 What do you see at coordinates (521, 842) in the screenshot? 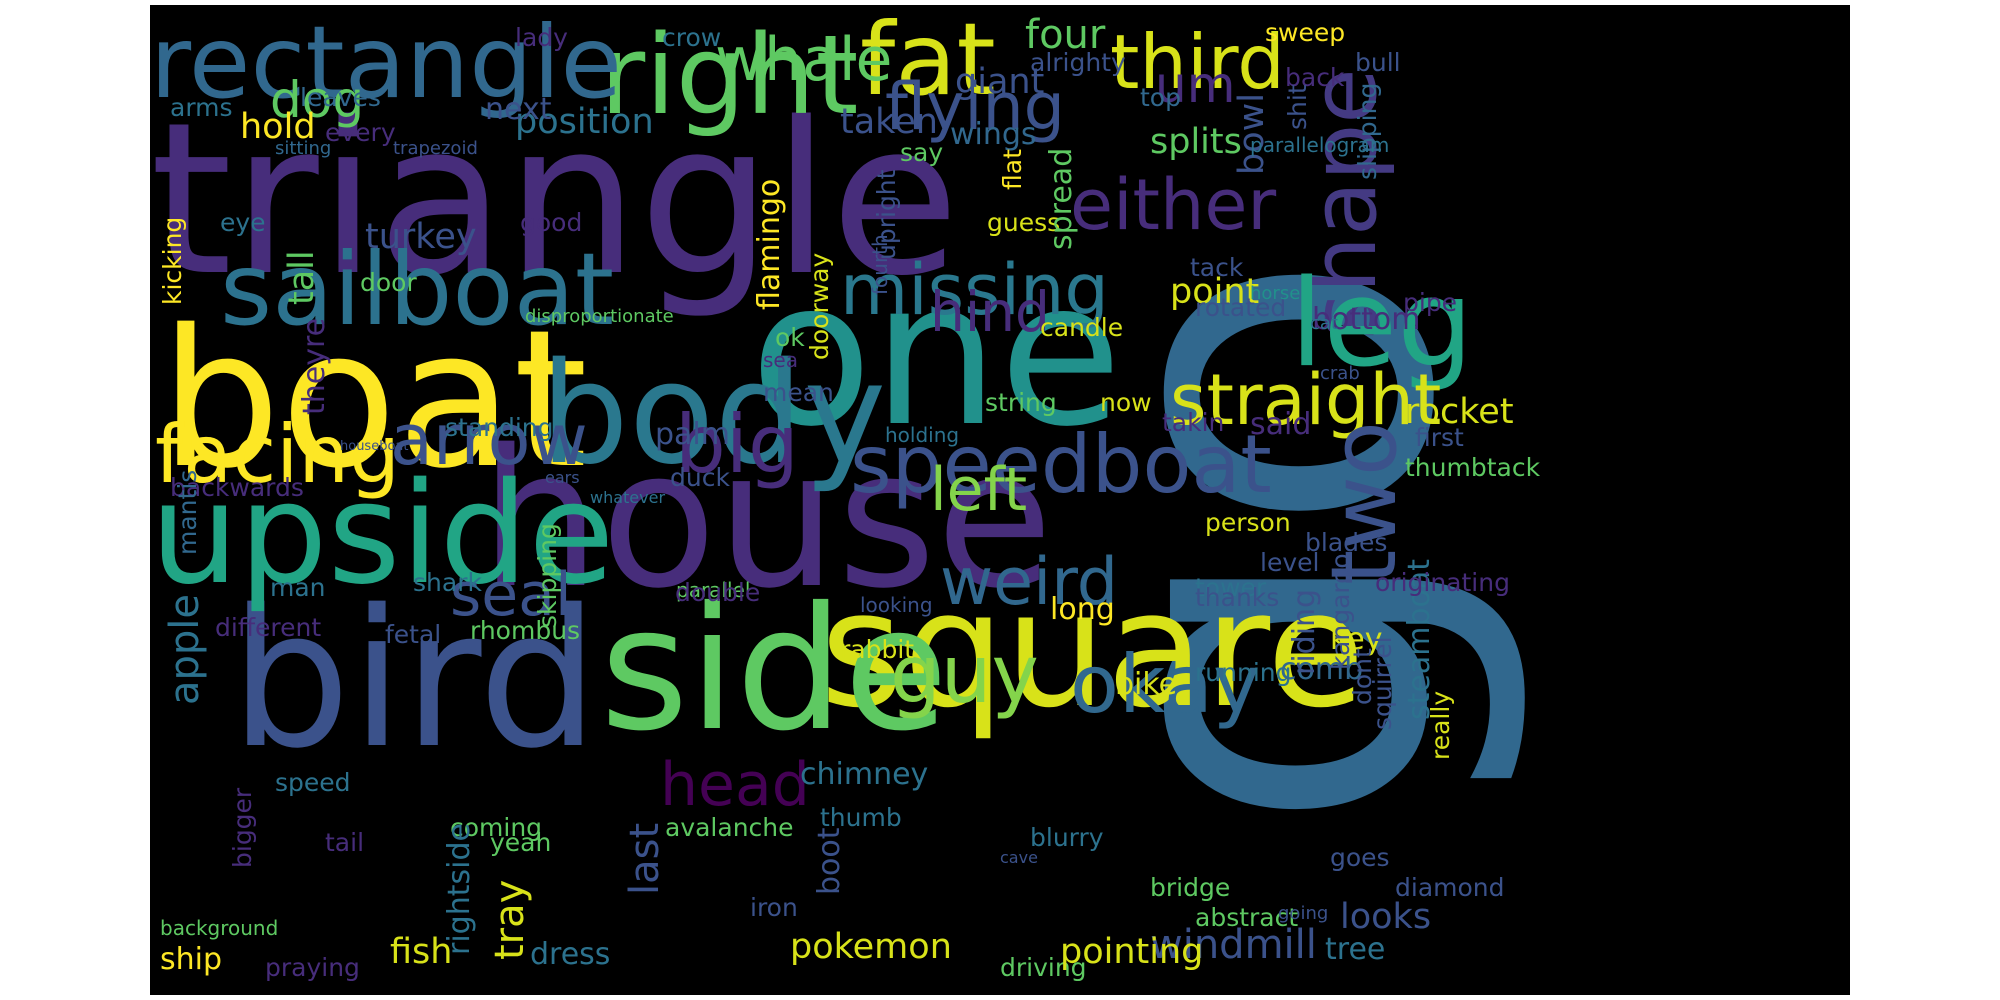
I see `word-yeah: yeah` at bounding box center [521, 842].